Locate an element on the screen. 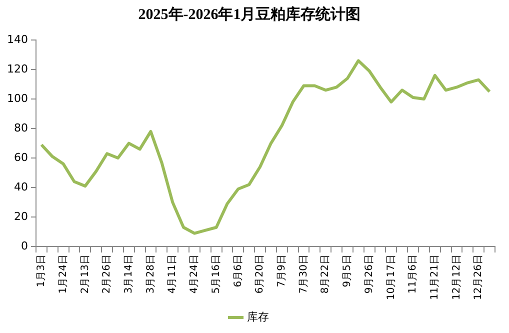 This screenshot has height=333, width=509. x-tick-label: 1月3日 is located at coordinates (42, 271).